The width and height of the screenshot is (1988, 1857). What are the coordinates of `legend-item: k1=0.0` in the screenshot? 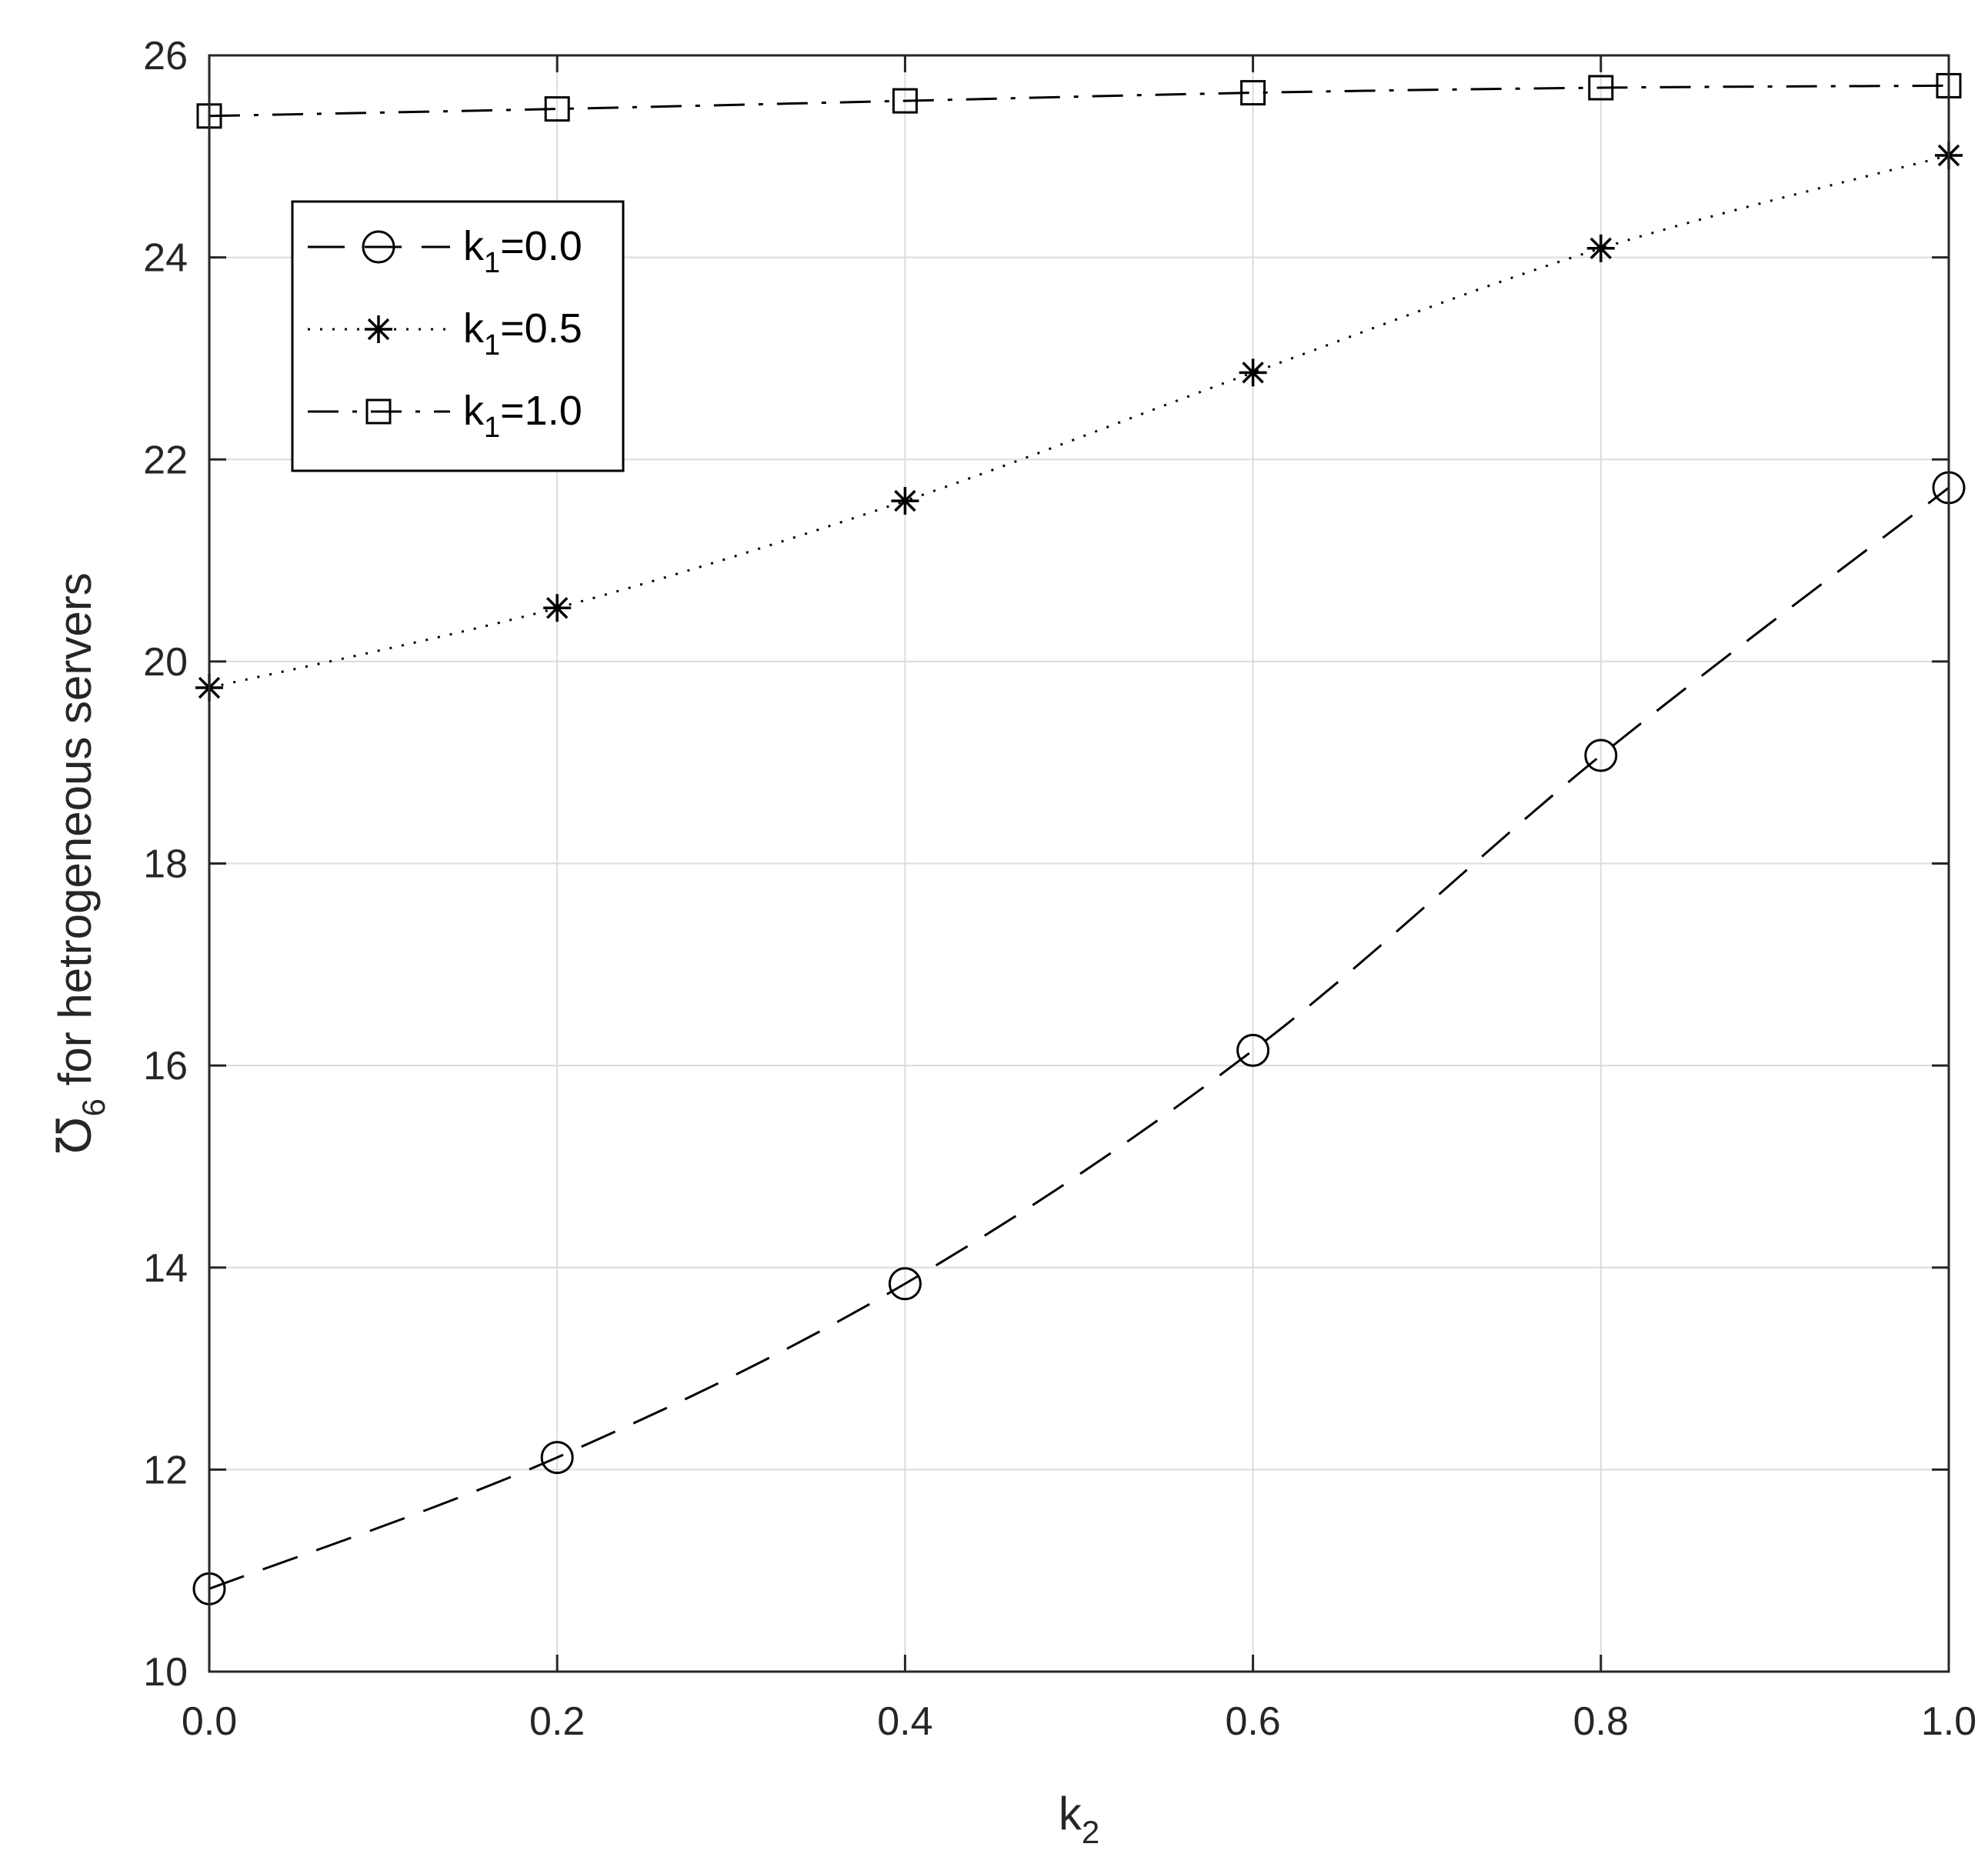 It's located at (445, 251).